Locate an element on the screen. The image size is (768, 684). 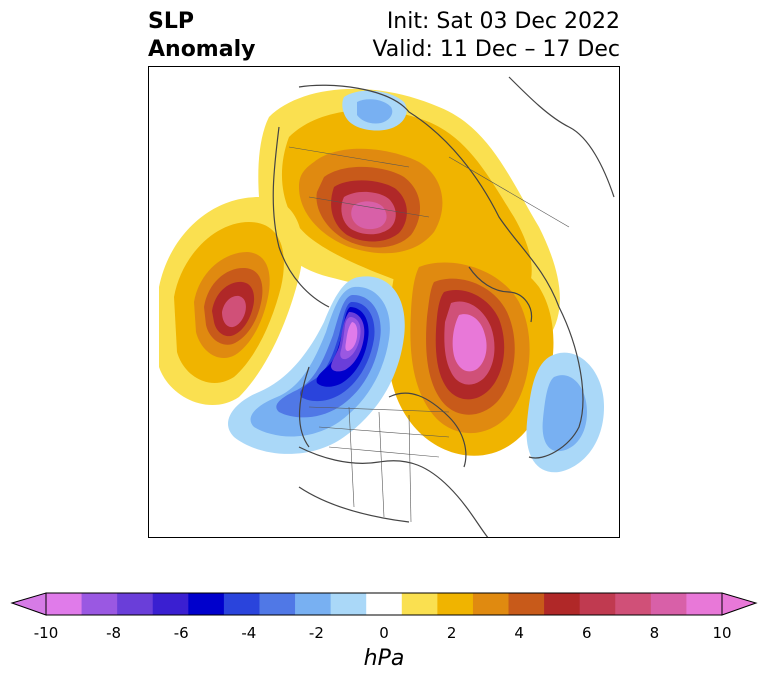
colorbar-tick-label: -6 is located at coordinates (181, 633).